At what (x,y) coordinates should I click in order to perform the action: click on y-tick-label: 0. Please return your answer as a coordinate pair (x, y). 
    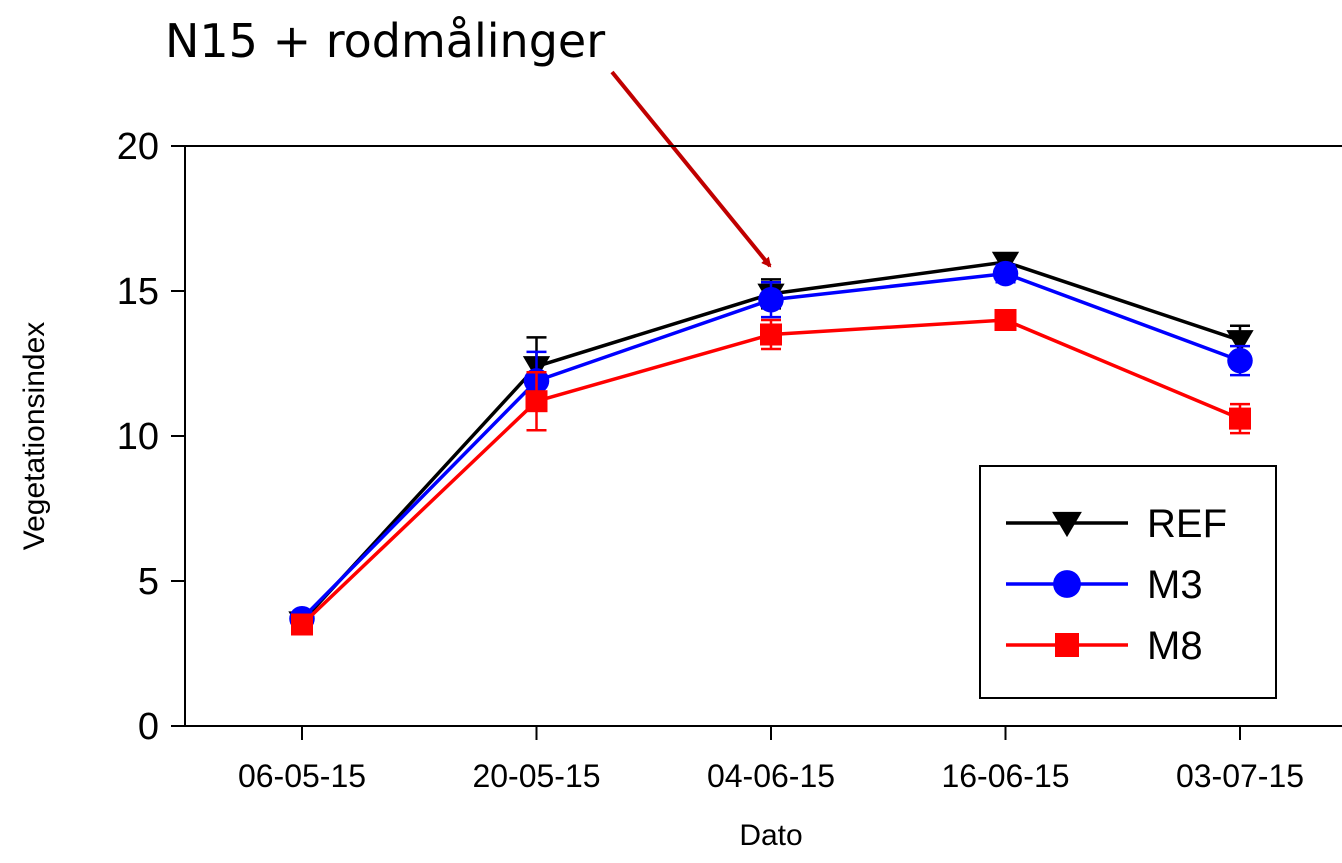
    Looking at the image, I should click on (148, 727).